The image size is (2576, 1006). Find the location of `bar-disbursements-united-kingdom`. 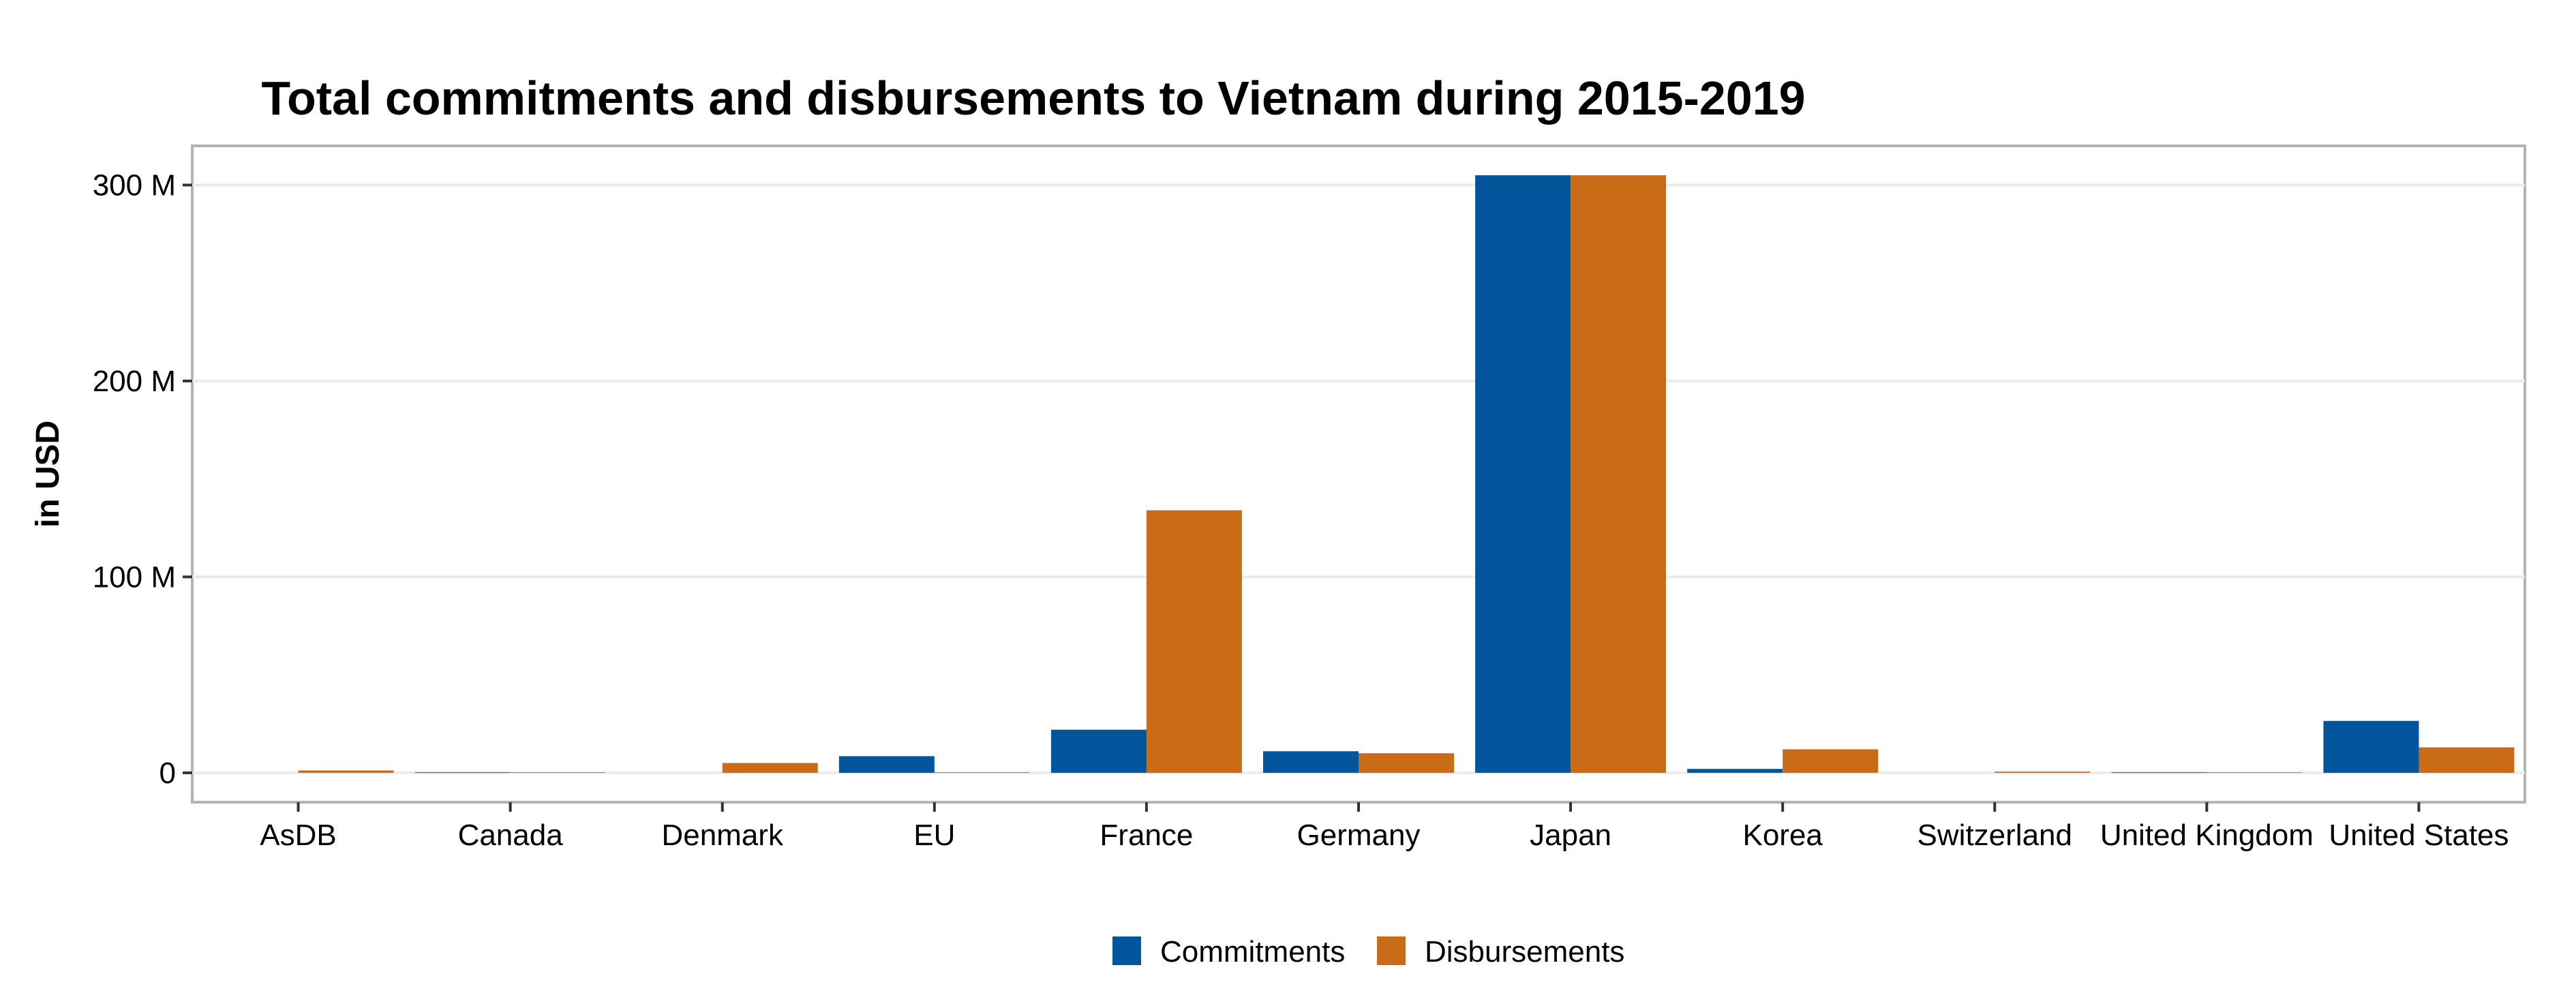

bar-disbursements-united-kingdom is located at coordinates (2255, 772).